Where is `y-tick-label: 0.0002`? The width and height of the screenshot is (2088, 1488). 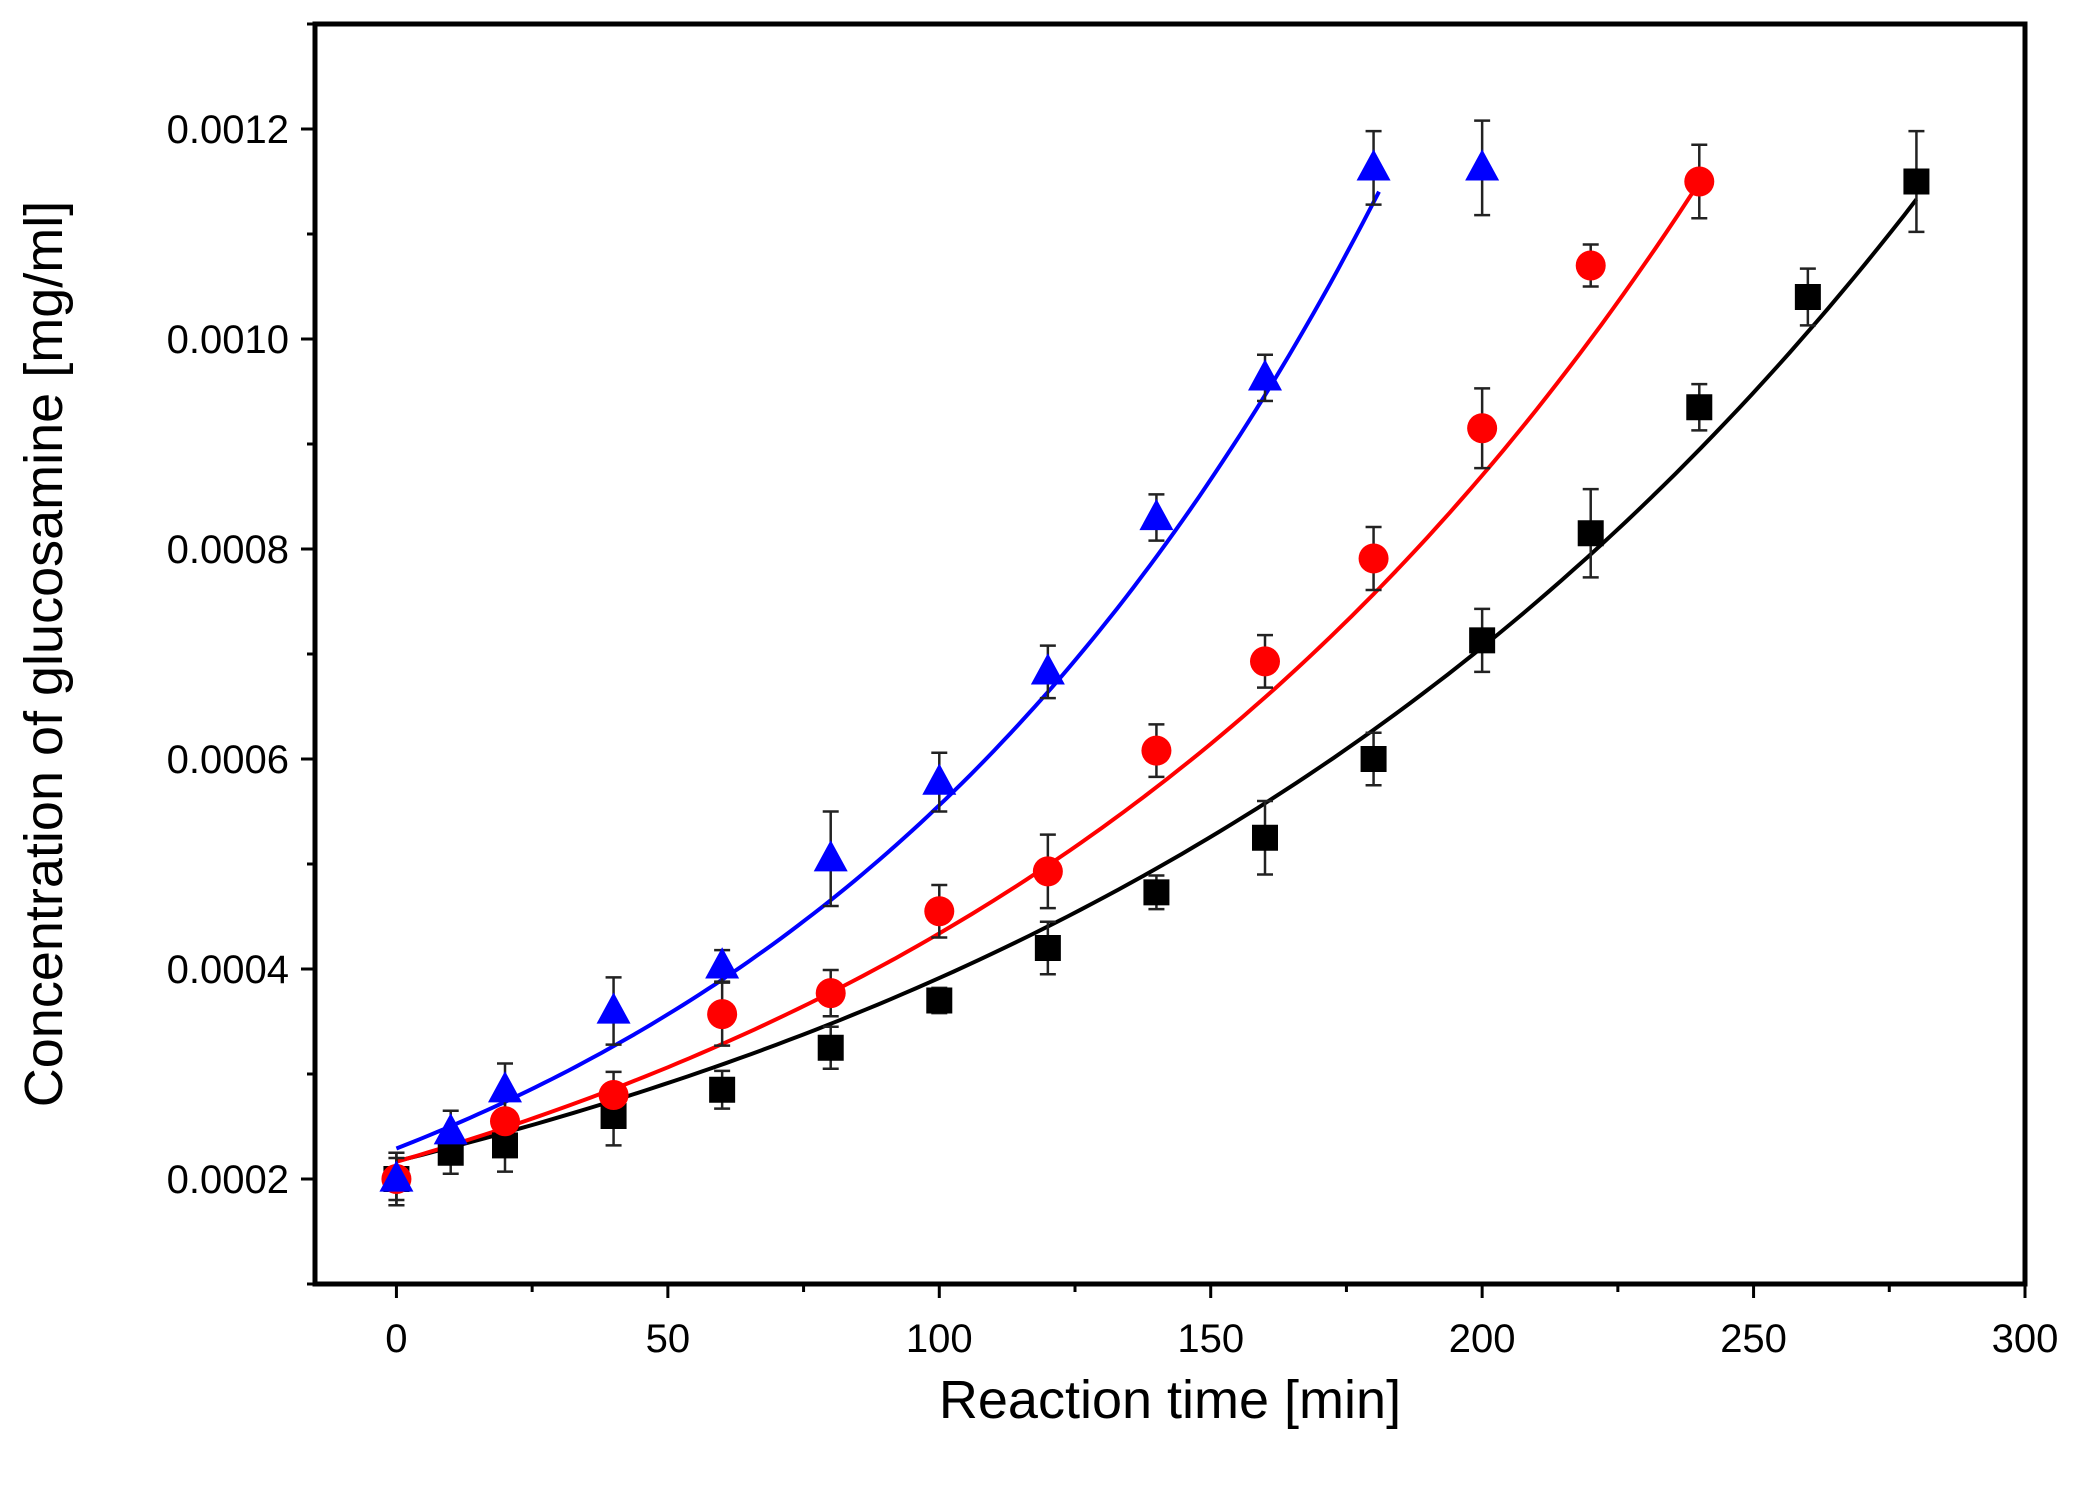
y-tick-label: 0.0002 is located at coordinates (228, 1180).